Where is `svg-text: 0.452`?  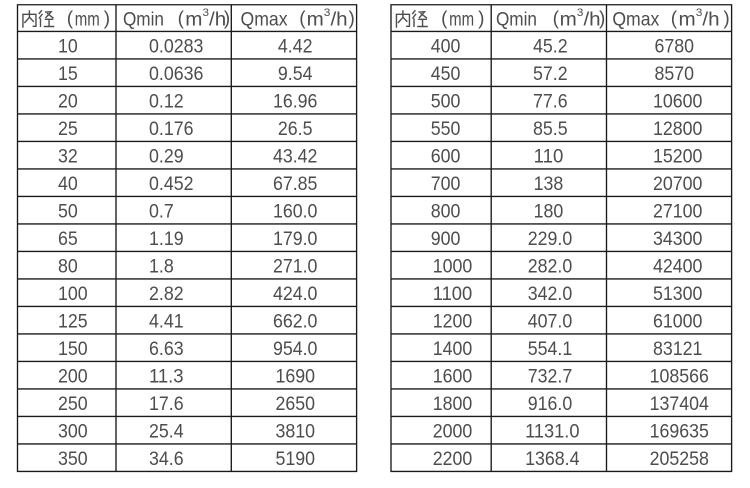
svg-text: 0.452 is located at coordinates (171, 184).